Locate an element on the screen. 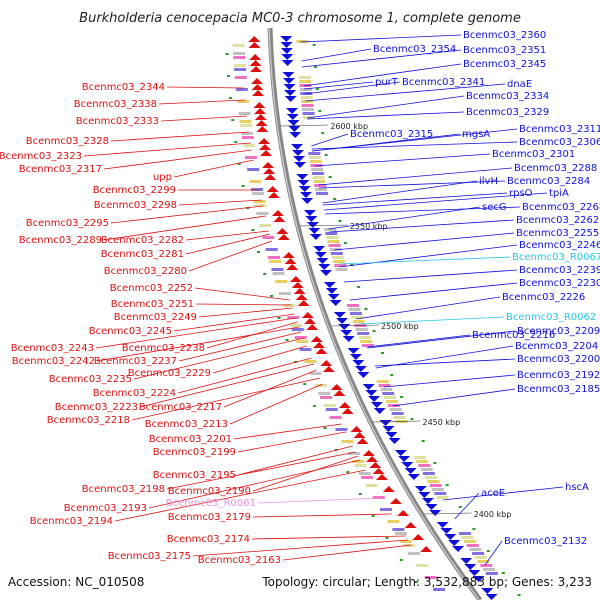 Image resolution: width=600 pixels, height=600 pixels. reverse-gene-label: Bcenmc03_2328 is located at coordinates (67, 141).